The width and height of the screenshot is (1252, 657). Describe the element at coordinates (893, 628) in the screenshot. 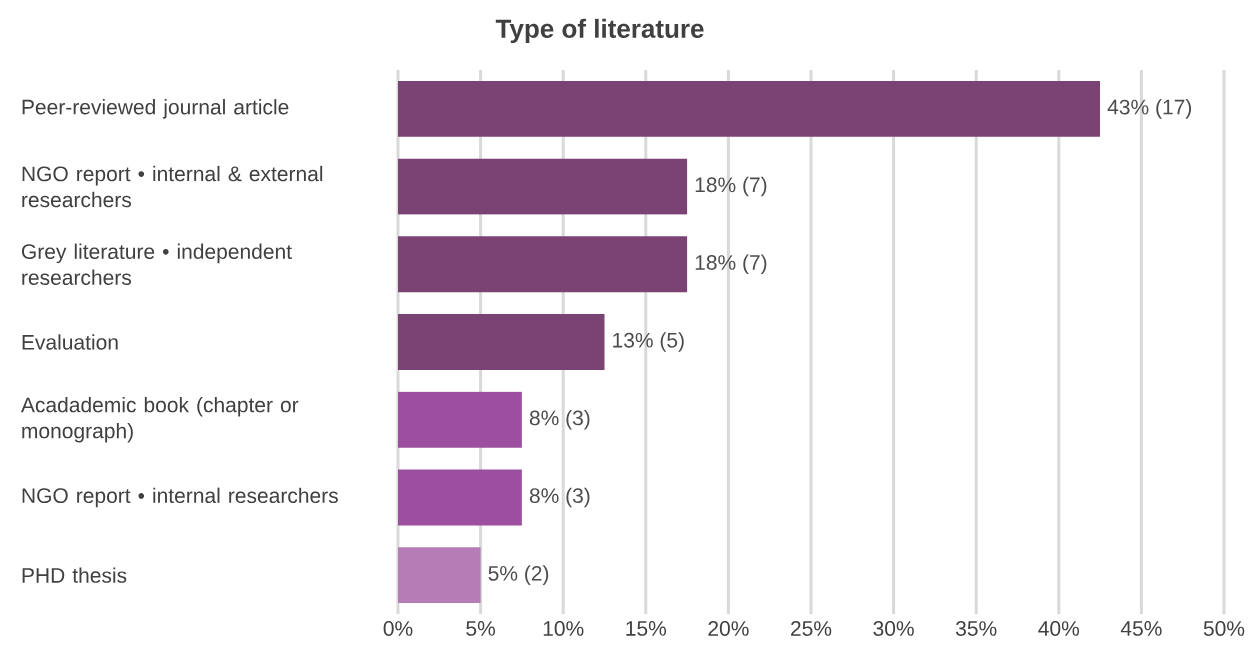

I see `x-tick-label: 30%` at that location.